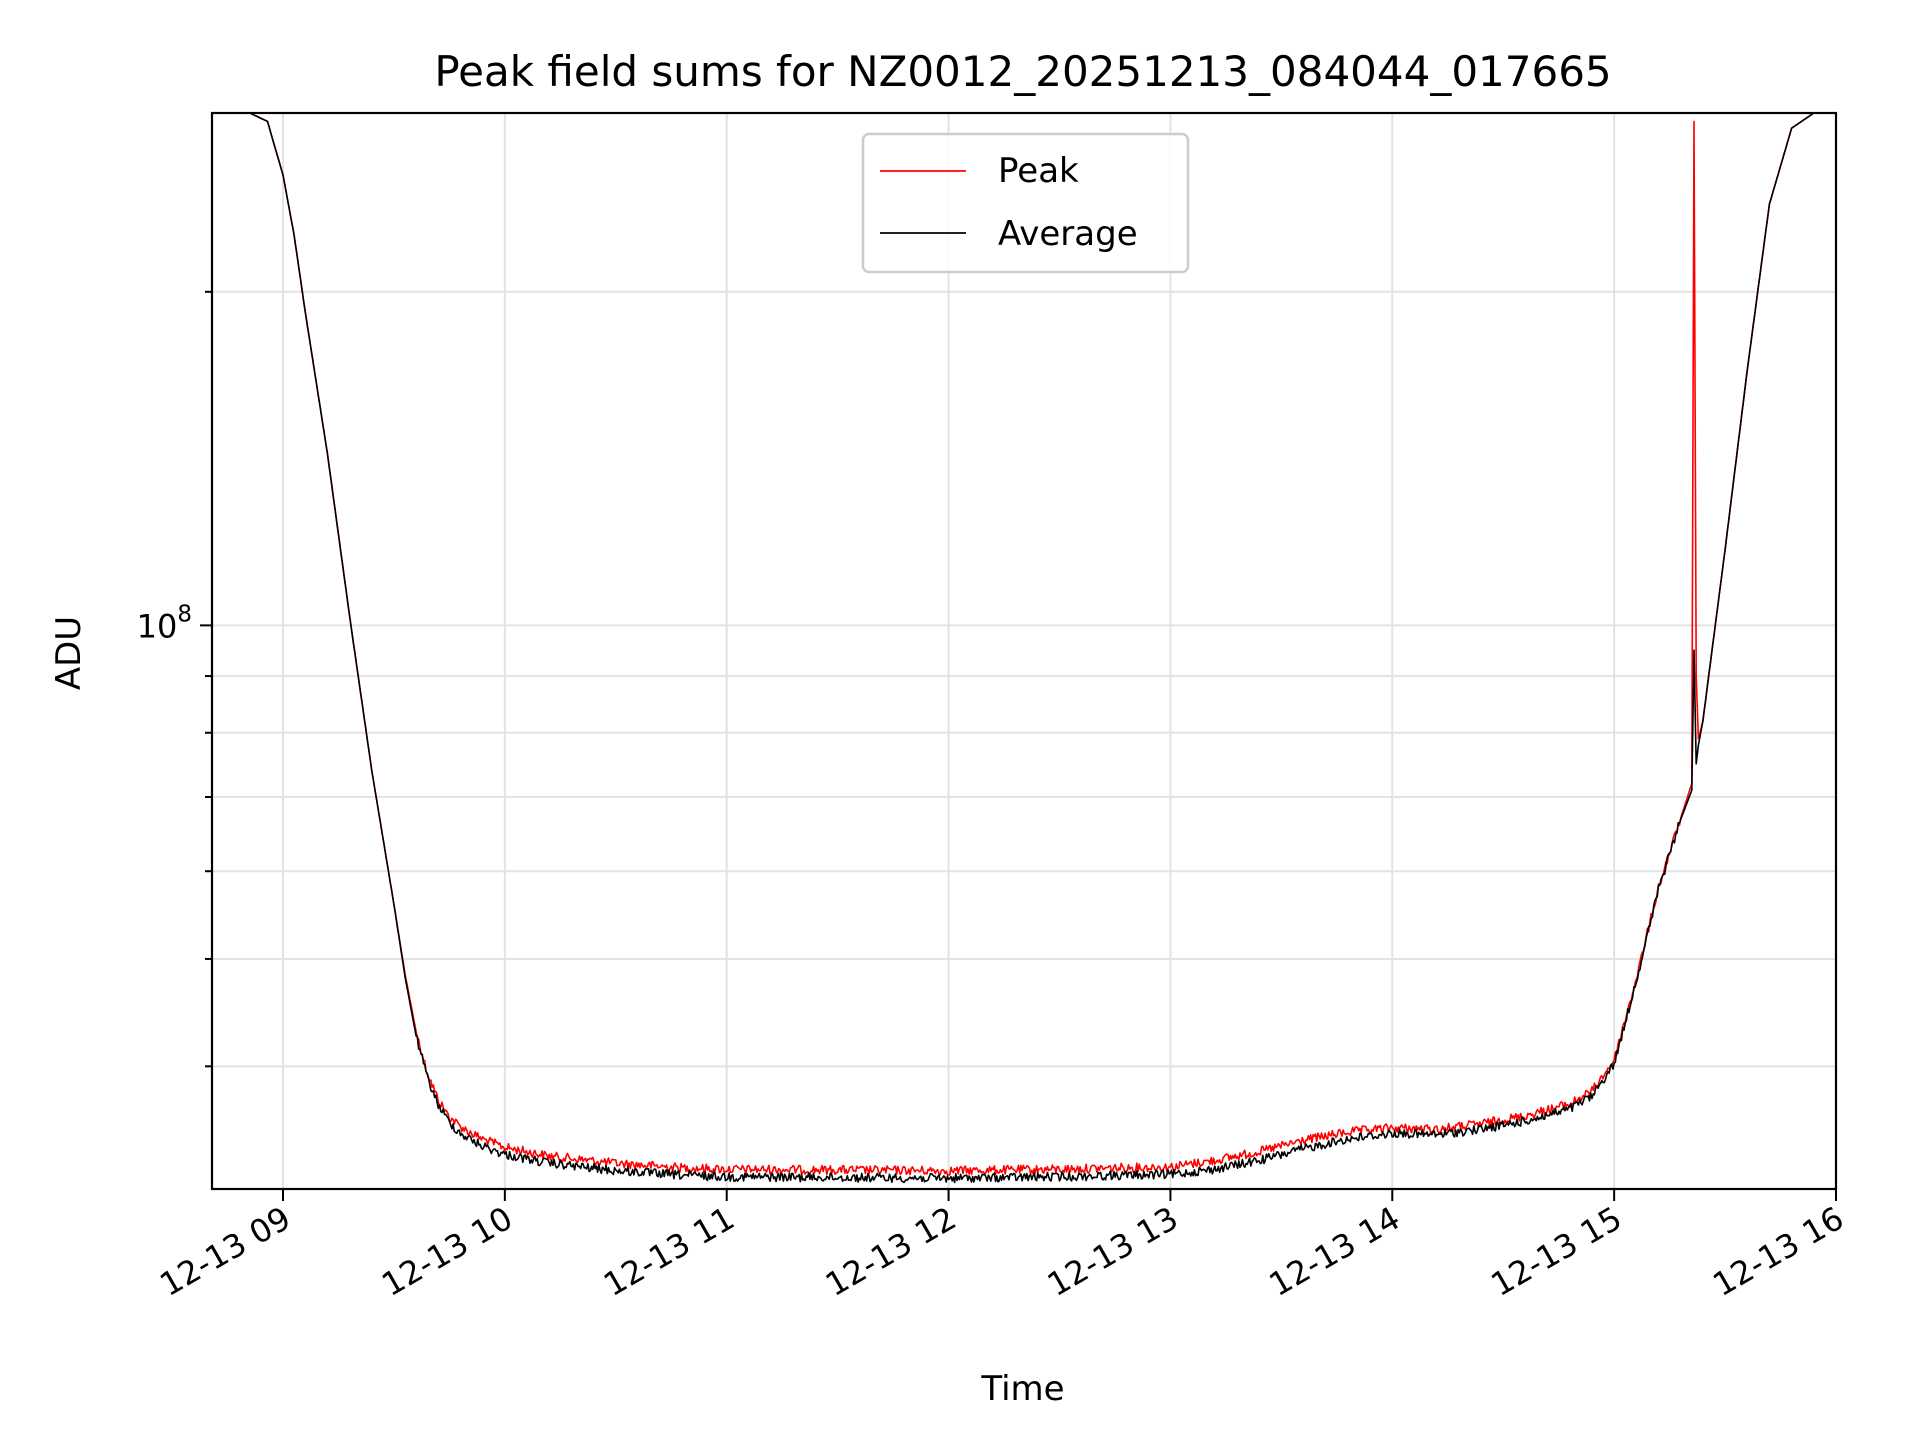 The image size is (1920, 1440). What do you see at coordinates (1038, 171) in the screenshot?
I see `legend-label-peak: Peak` at bounding box center [1038, 171].